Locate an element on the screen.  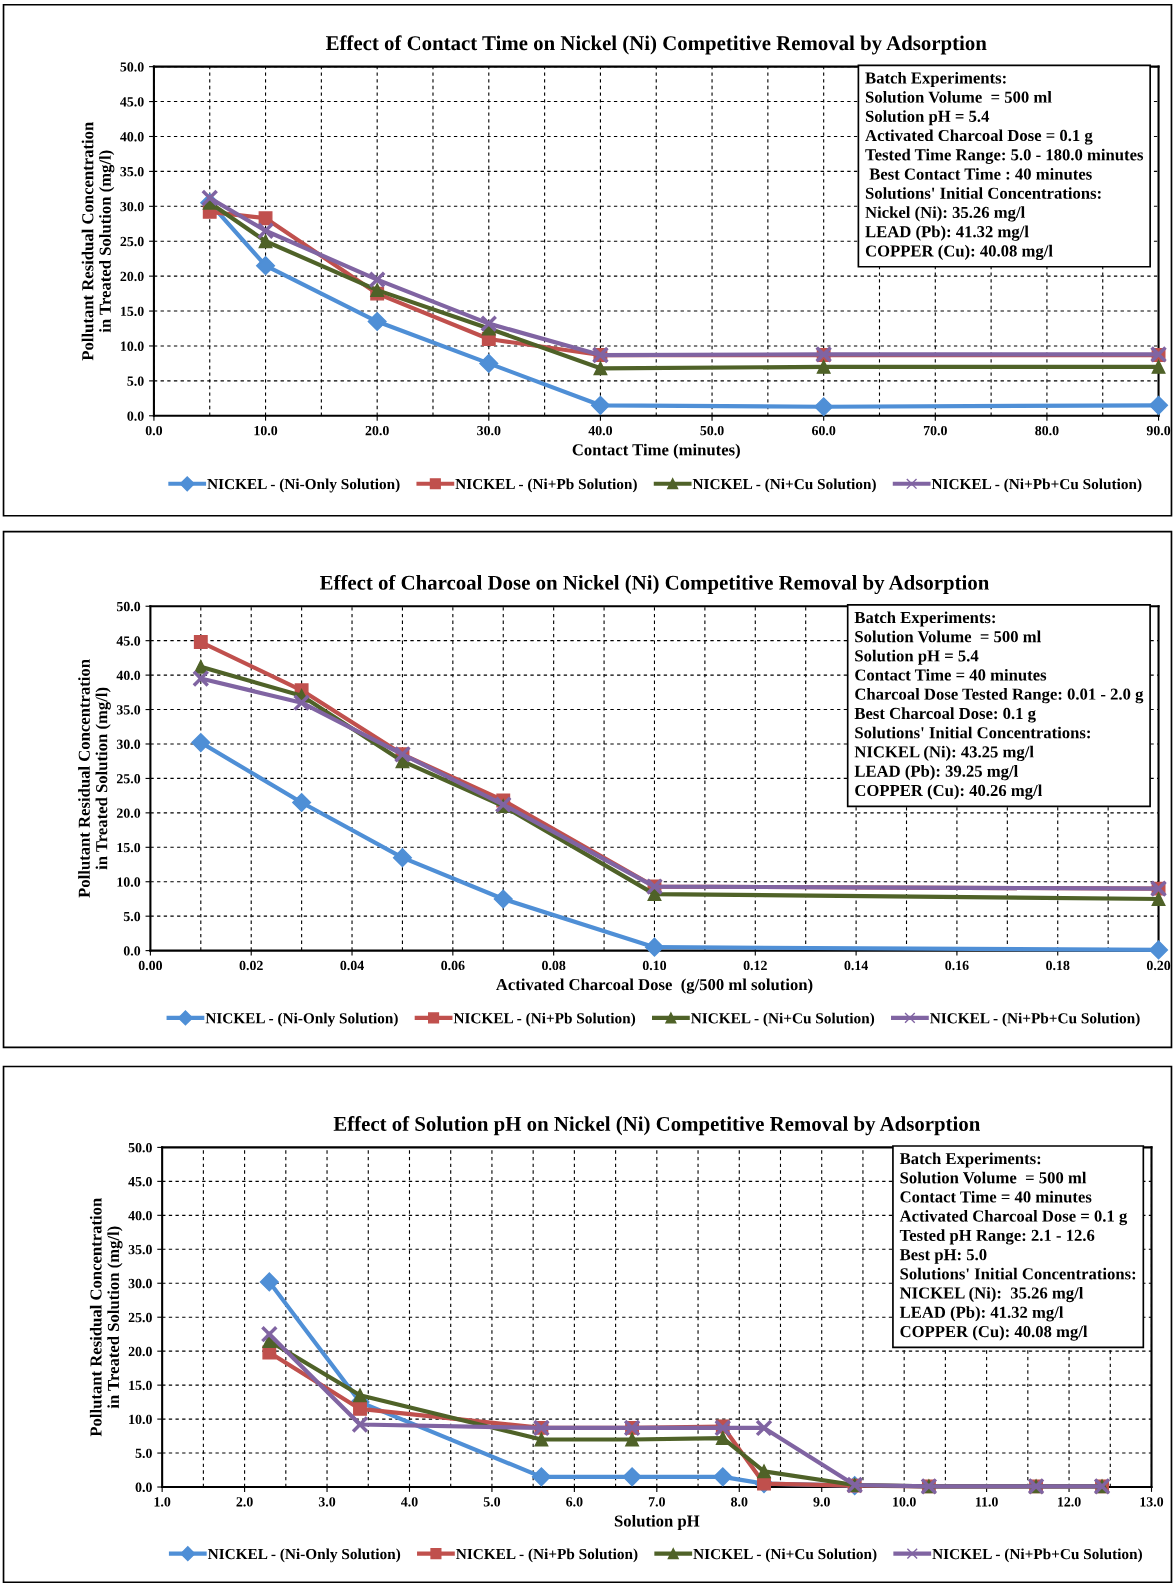
x-tick-label: 0.18 is located at coordinates (1058, 965).